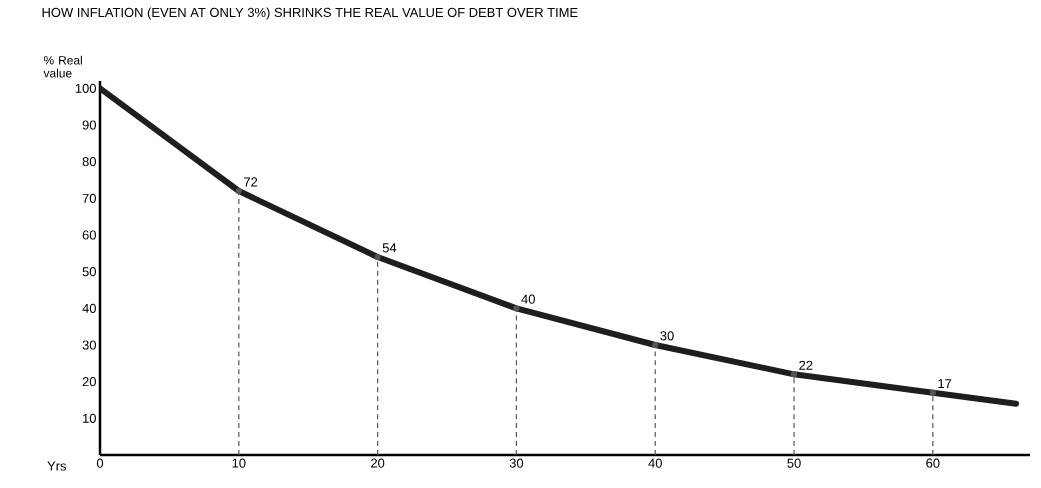 The height and width of the screenshot is (488, 1041). Describe the element at coordinates (57, 466) in the screenshot. I see `x-axis-title: Yrs` at that location.